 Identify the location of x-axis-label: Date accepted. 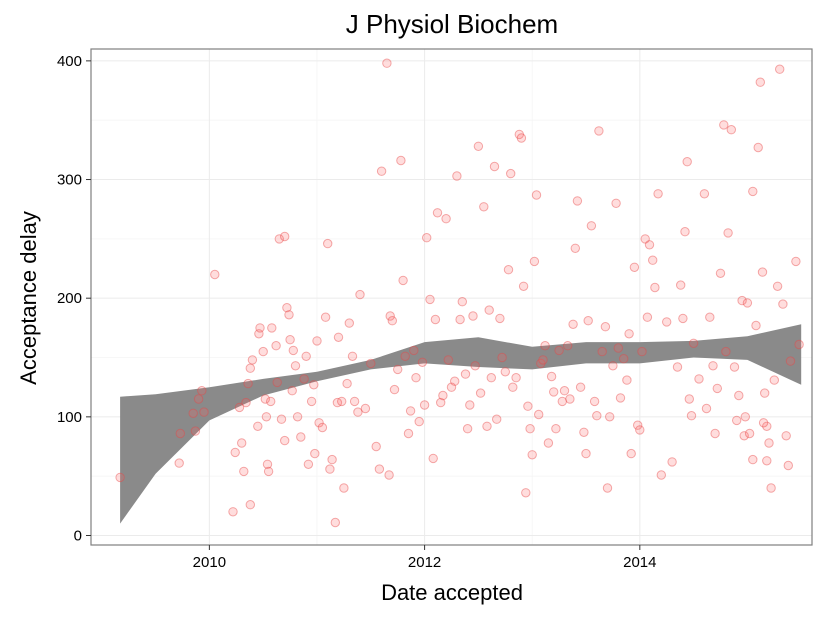
(452, 592).